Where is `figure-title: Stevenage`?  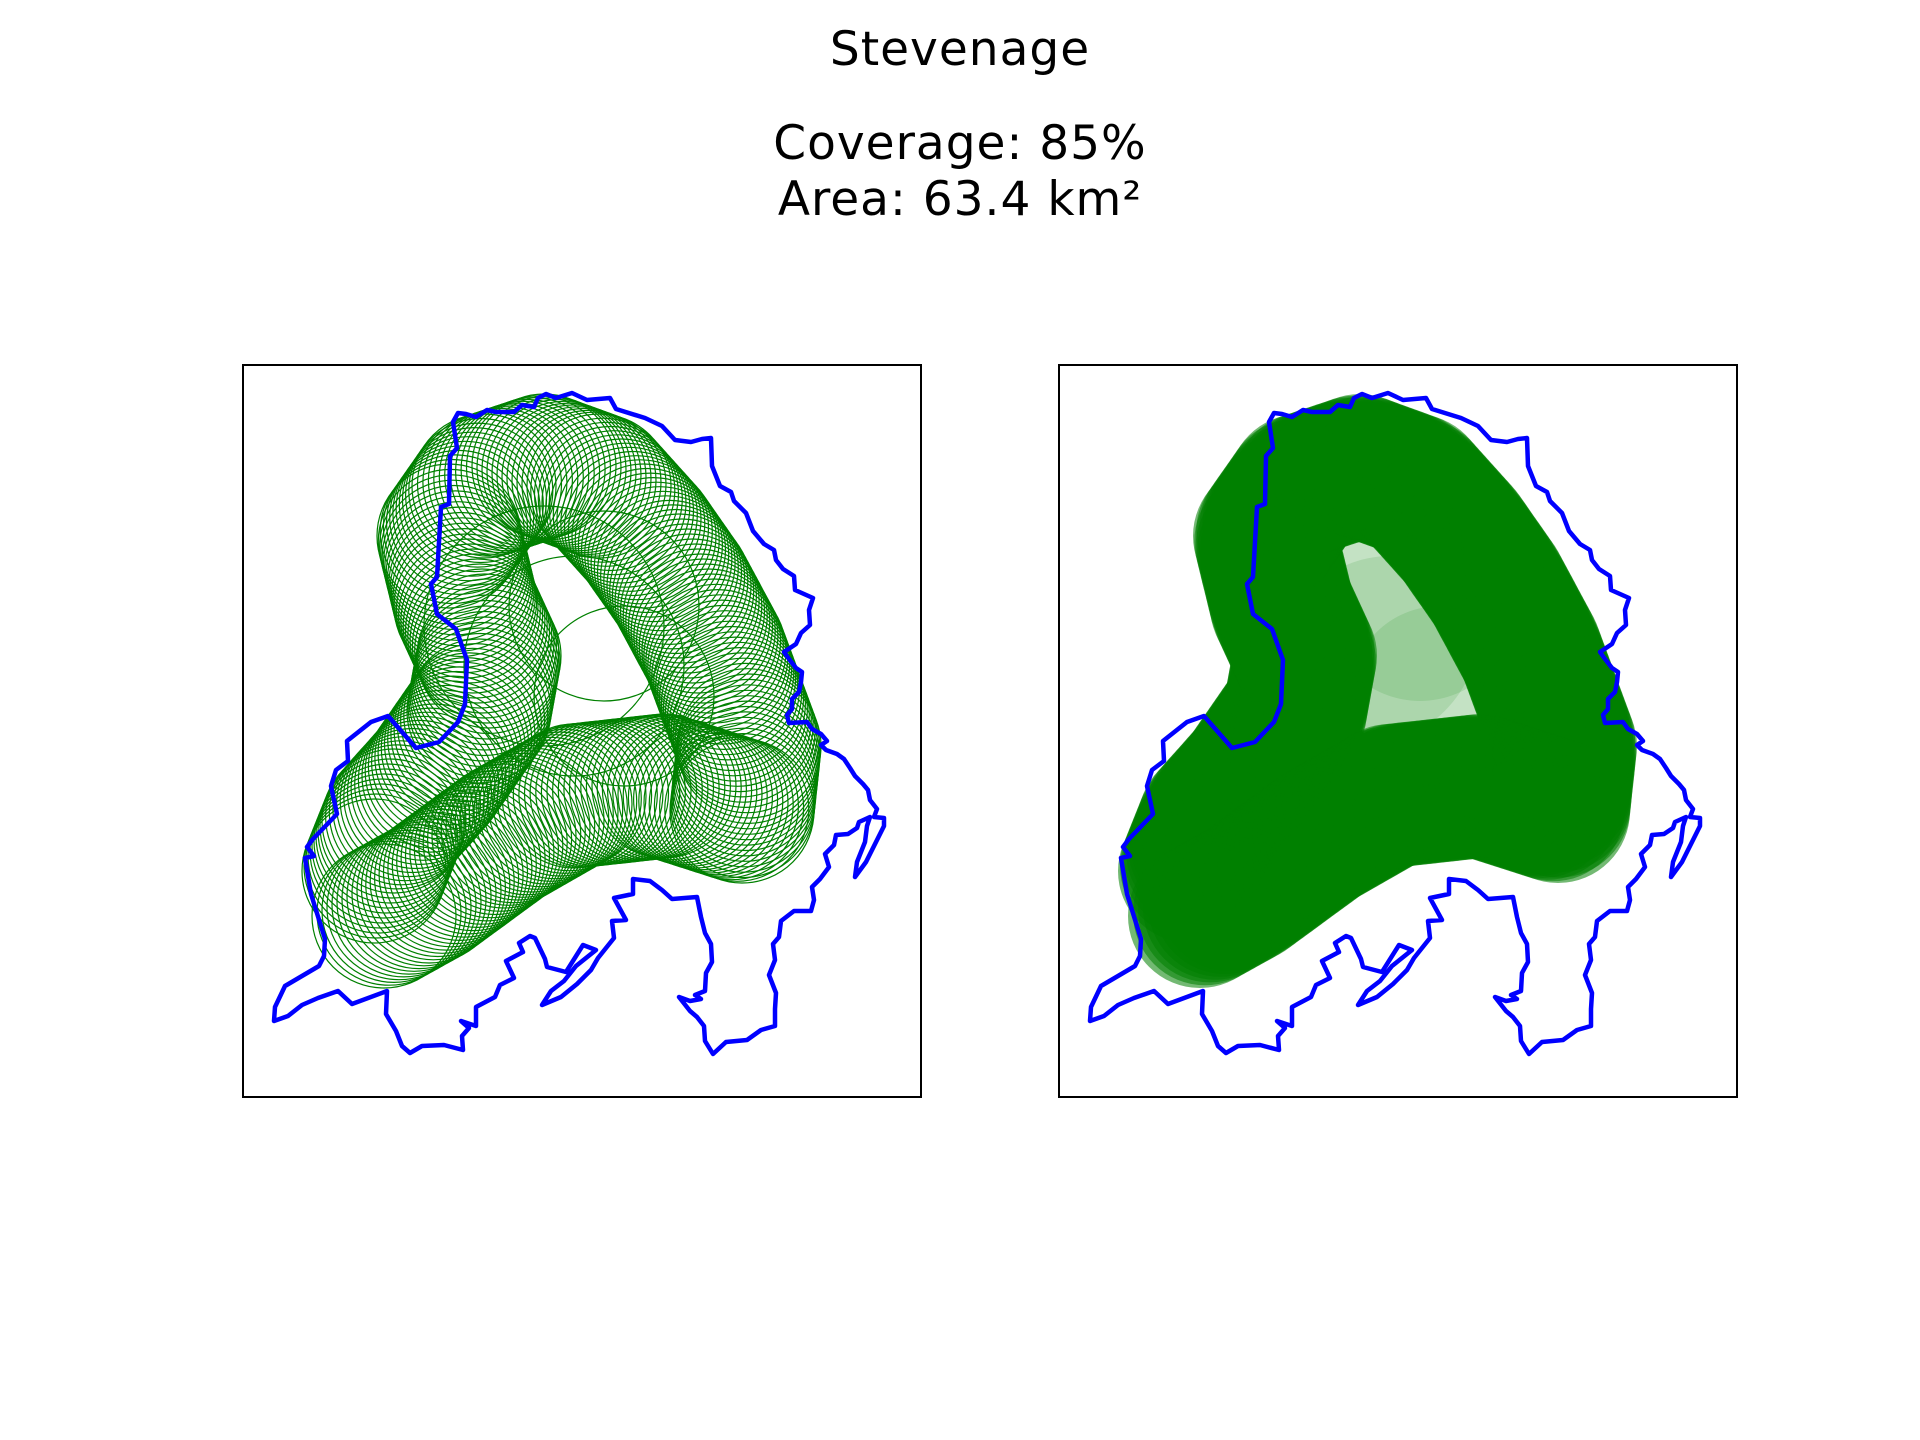
figure-title: Stevenage is located at coordinates (960, 49).